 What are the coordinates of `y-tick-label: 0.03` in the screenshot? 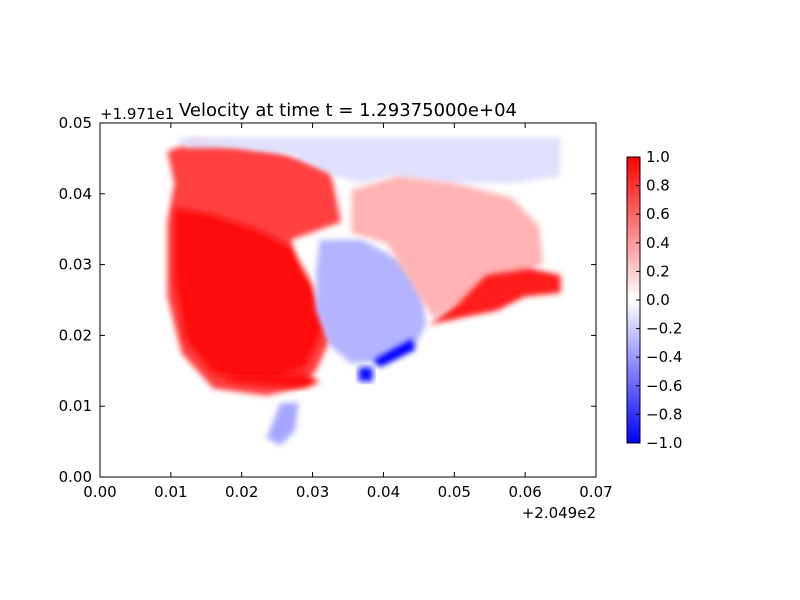 It's located at (75, 265).